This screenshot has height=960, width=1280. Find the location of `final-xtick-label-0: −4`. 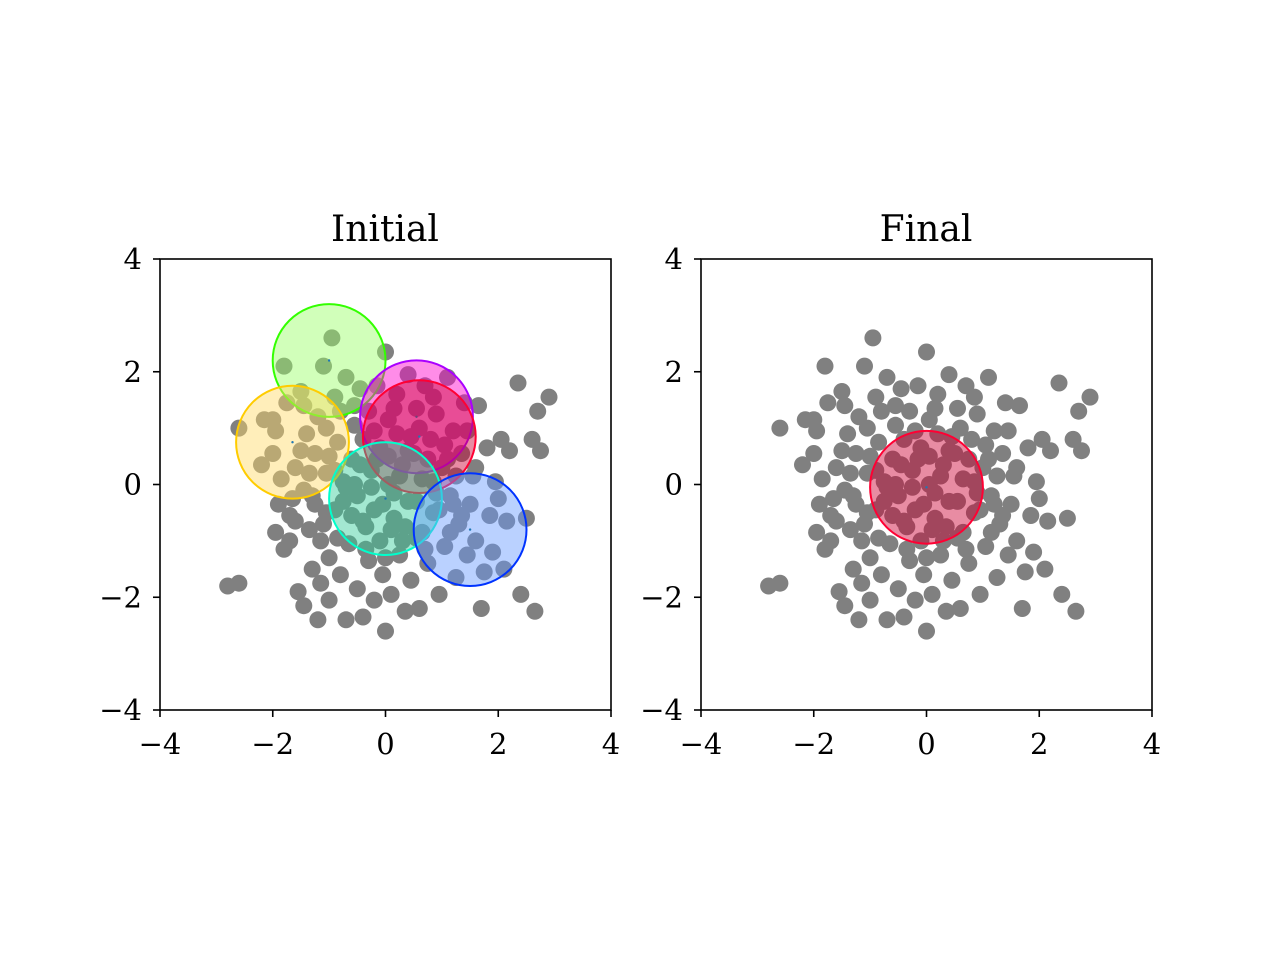

final-xtick-label-0: −4 is located at coordinates (701, 744).